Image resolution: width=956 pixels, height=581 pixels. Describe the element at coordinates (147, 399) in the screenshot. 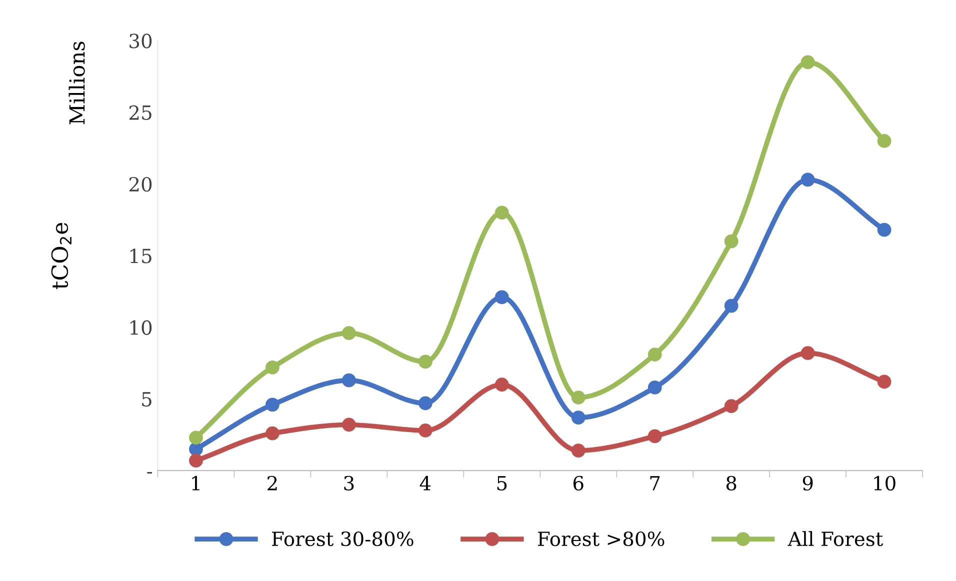

I see `y-tick-label: 5` at that location.